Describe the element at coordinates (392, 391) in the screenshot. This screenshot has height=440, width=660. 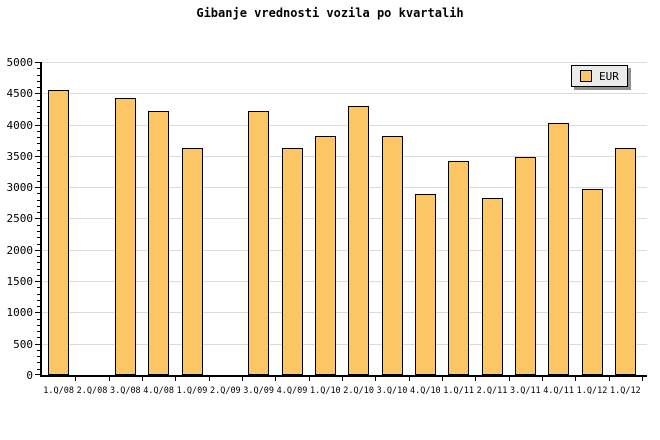
I see `x-tick-label: 3.Q/10` at that location.